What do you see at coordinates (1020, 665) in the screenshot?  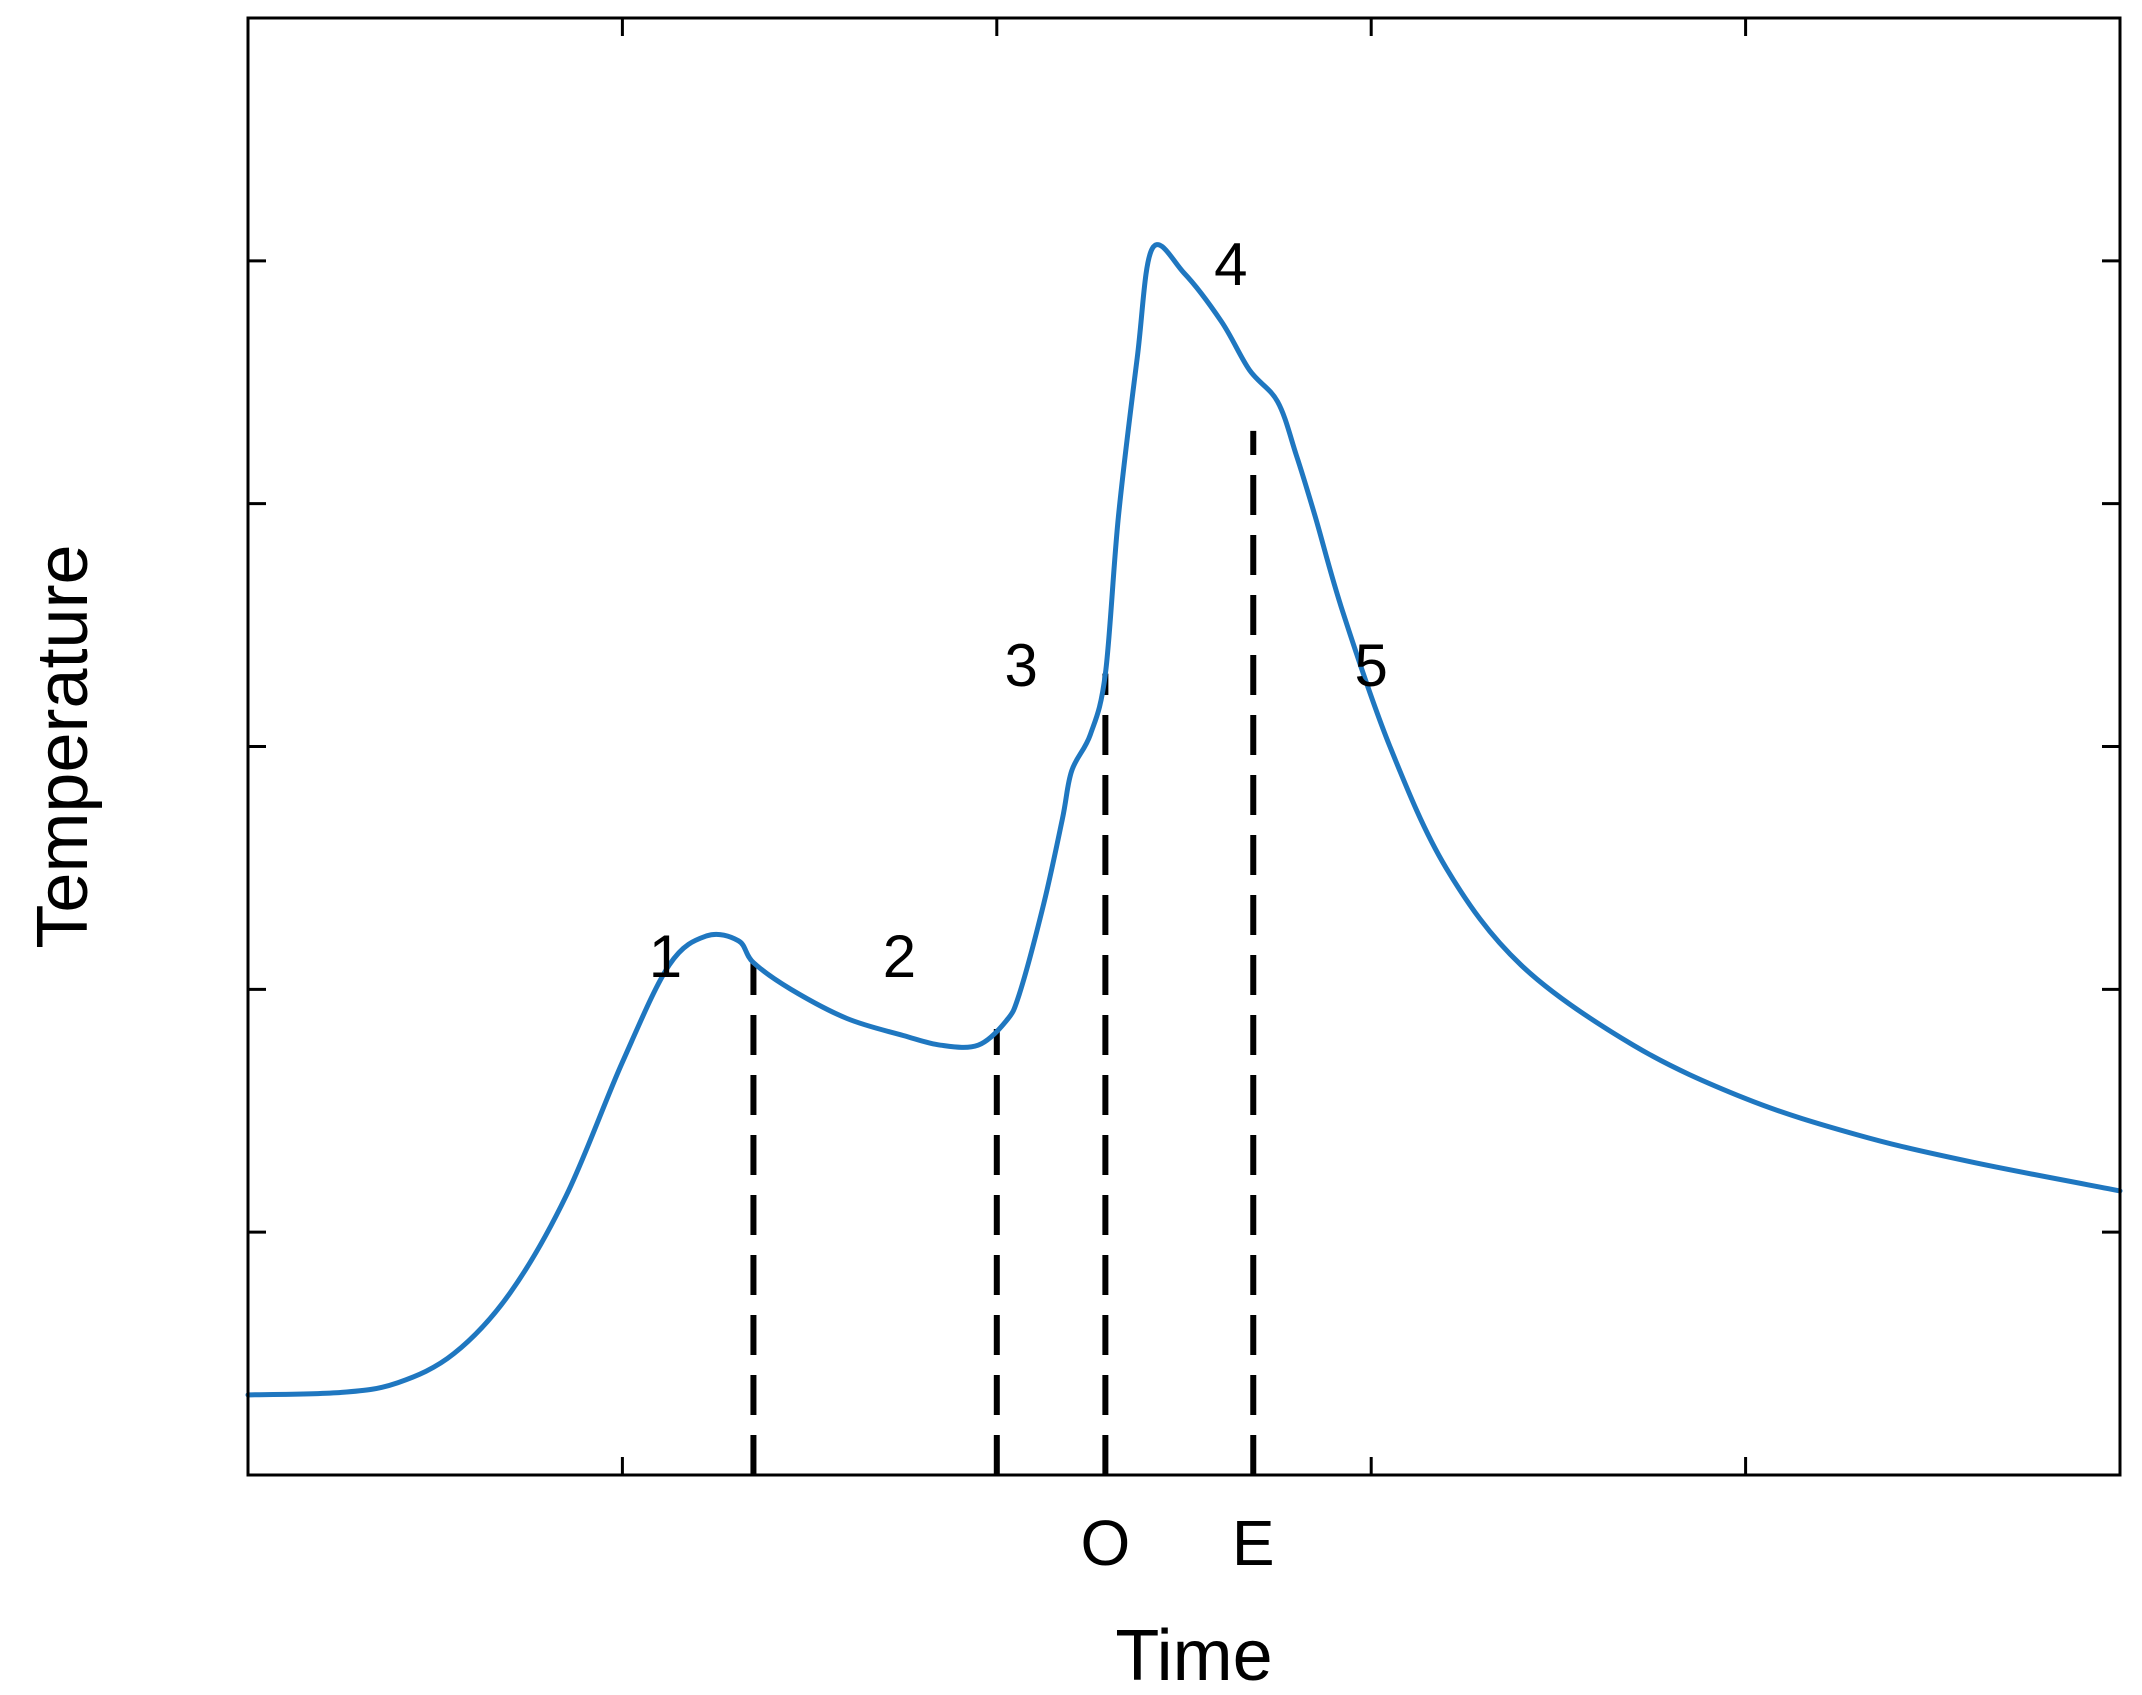 I see `phase-label-3: 3` at bounding box center [1020, 665].